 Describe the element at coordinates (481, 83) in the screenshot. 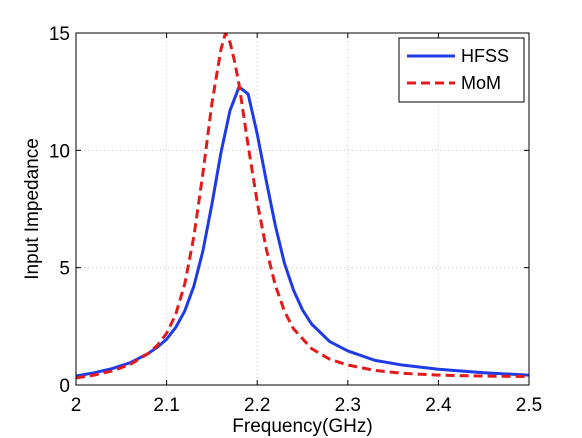

I see `legend-label-mom: MoM` at that location.